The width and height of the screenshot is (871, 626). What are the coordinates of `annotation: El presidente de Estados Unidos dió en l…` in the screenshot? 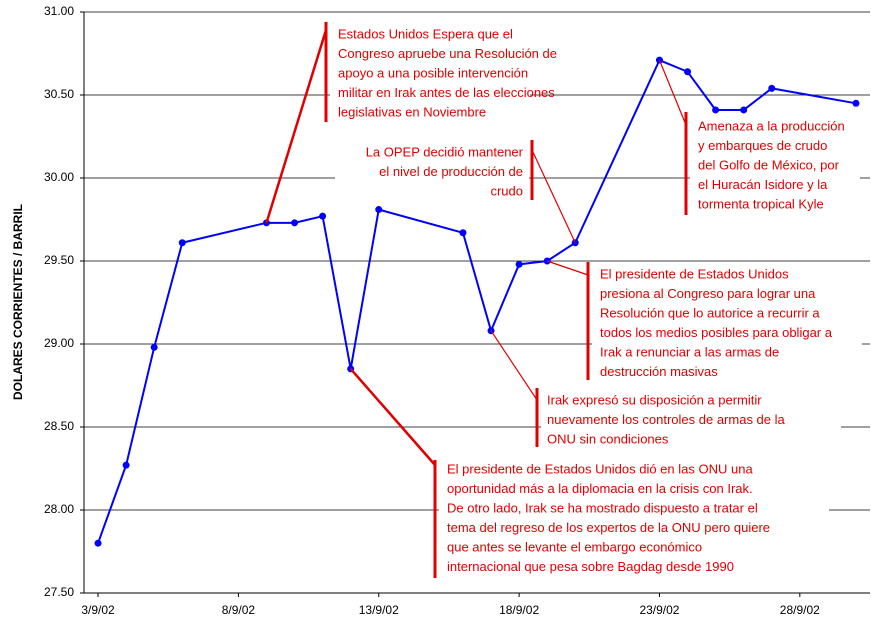 It's located at (608, 517).